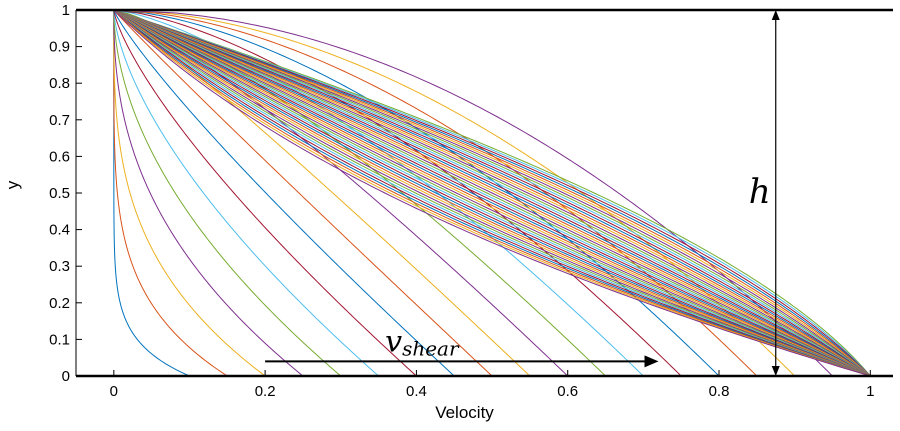  Describe the element at coordinates (775, 15) in the screenshot. I see `height-arrow-top` at that location.